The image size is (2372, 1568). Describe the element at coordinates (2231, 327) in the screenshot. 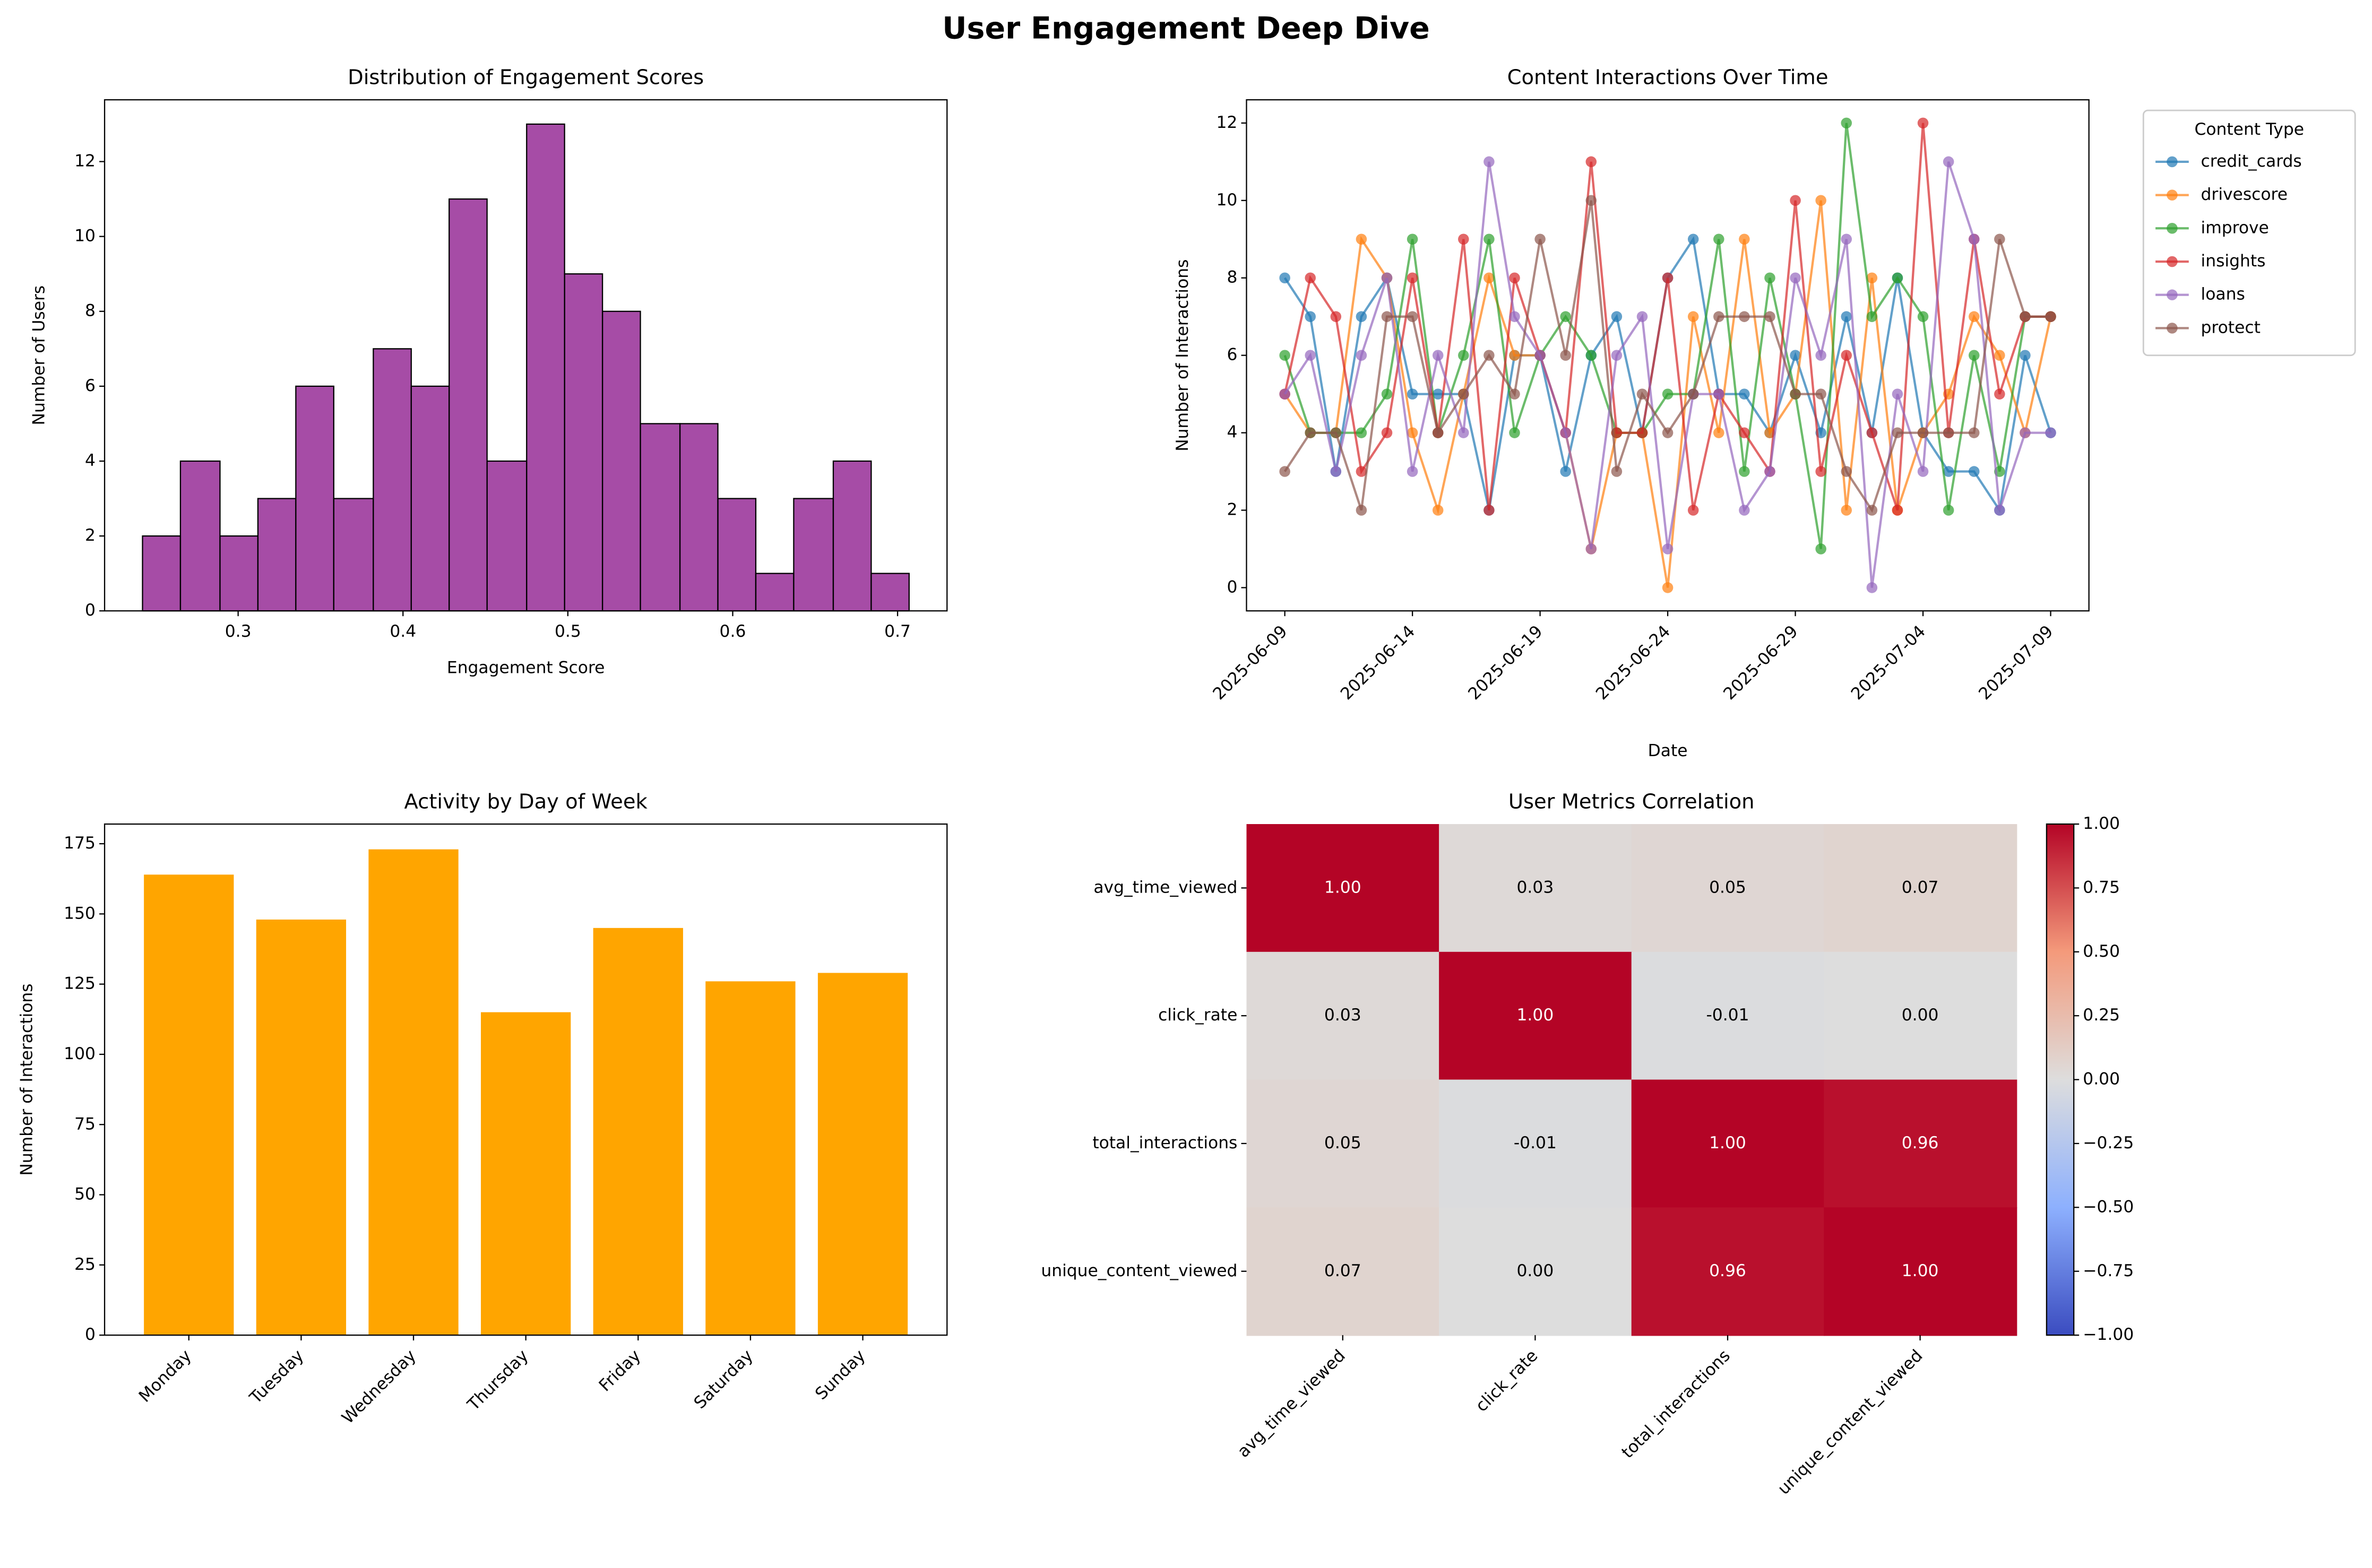

I see `legend-label: protect` at that location.